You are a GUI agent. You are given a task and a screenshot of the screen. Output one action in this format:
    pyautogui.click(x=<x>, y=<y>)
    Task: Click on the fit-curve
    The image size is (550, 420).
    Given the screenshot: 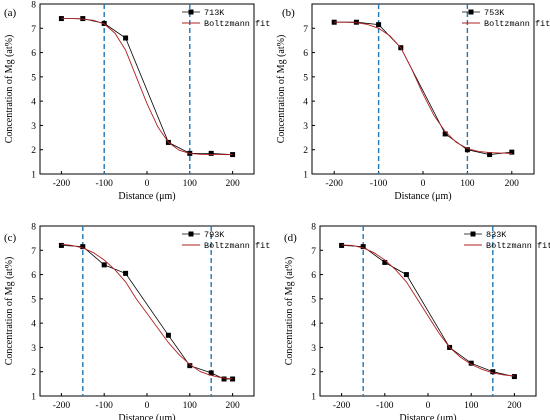 What is the action you would take?
    pyautogui.click(x=428, y=310)
    